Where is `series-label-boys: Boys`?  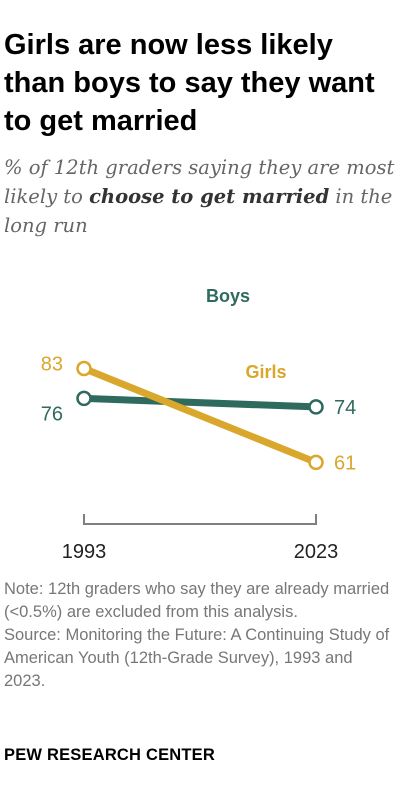
series-label-boys: Boys is located at coordinates (228, 296).